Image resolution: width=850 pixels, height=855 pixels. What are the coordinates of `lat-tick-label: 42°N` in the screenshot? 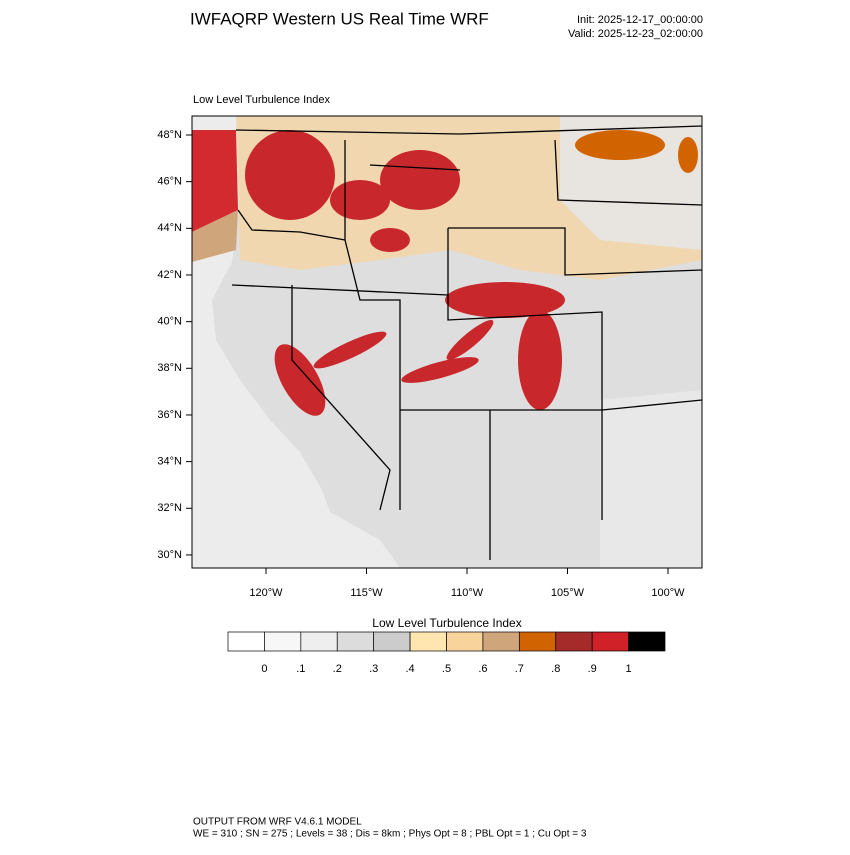 It's located at (169, 275).